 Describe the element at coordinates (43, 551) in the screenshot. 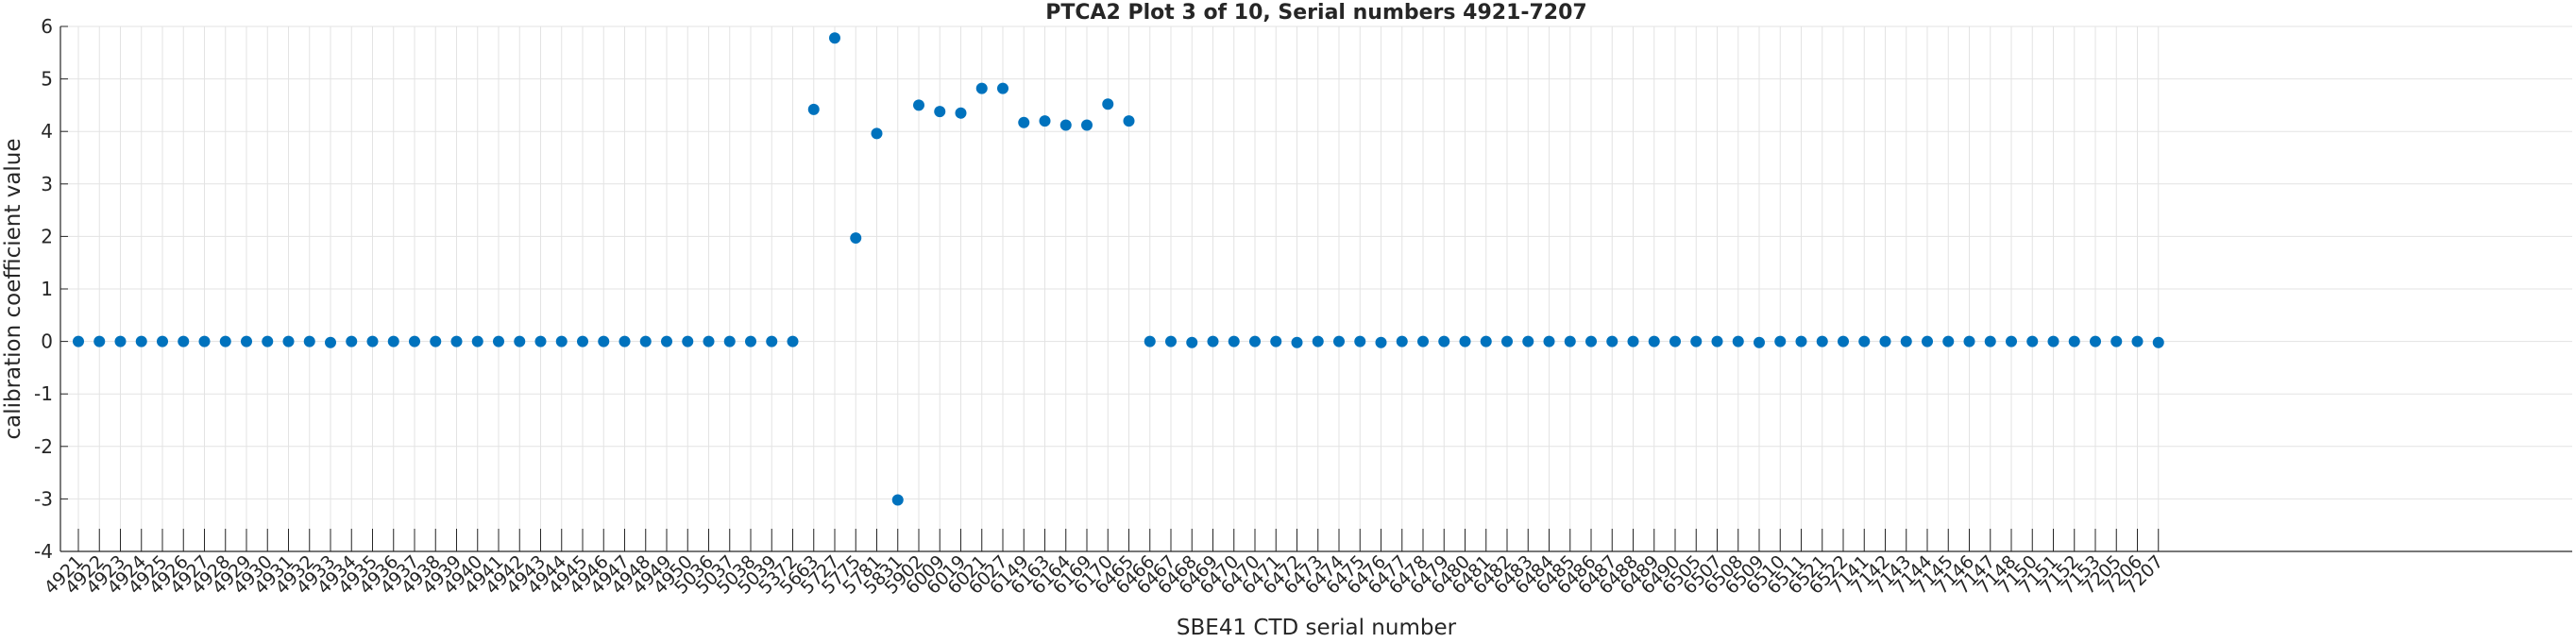

I see `y-tick-label: -4` at that location.